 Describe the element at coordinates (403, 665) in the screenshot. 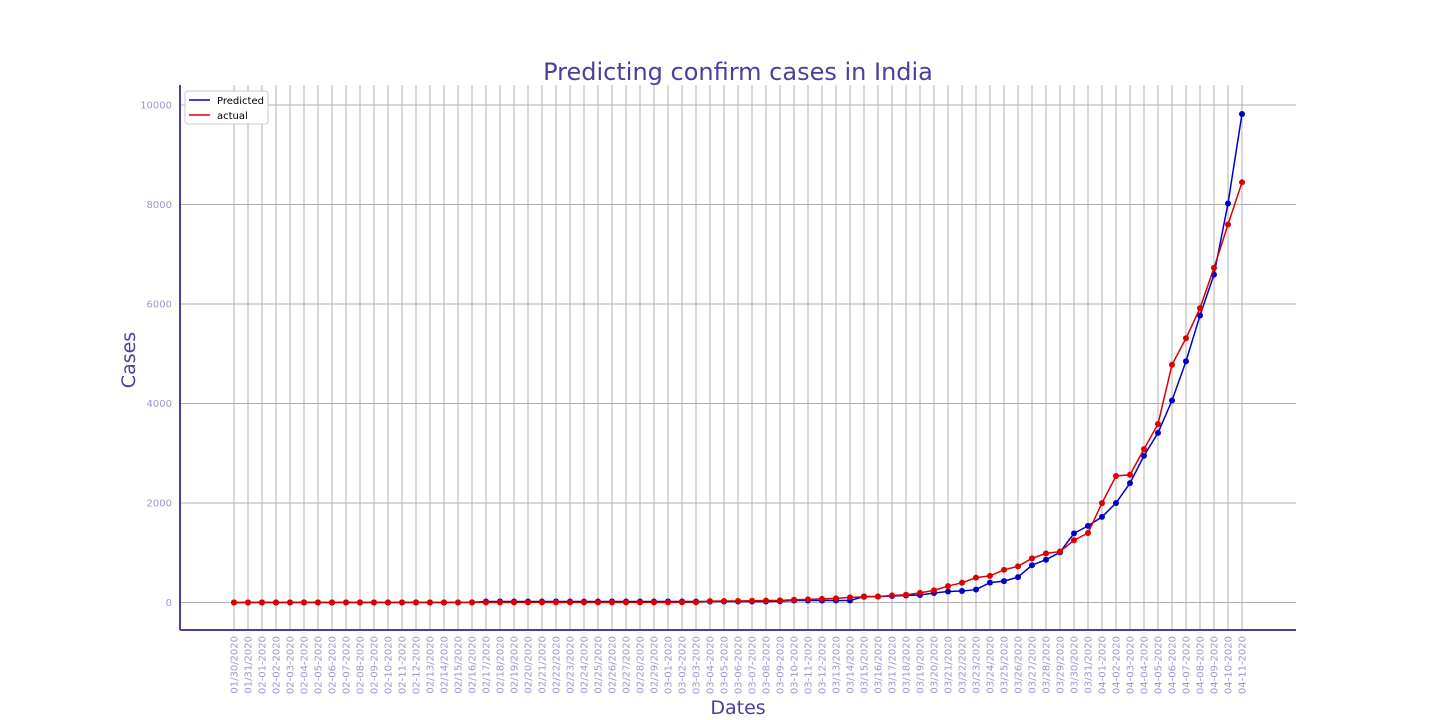

I see `x-tick-label: 02-11-2020` at that location.